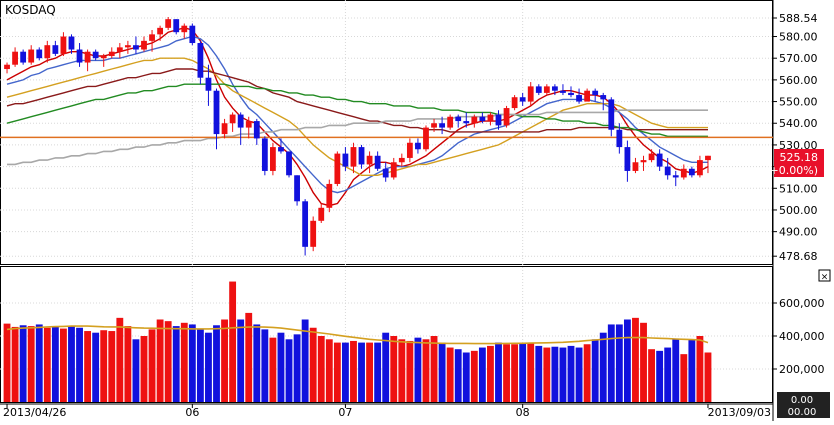  What do you see at coordinates (824, 275) in the screenshot?
I see `close-icon` at bounding box center [824, 275].